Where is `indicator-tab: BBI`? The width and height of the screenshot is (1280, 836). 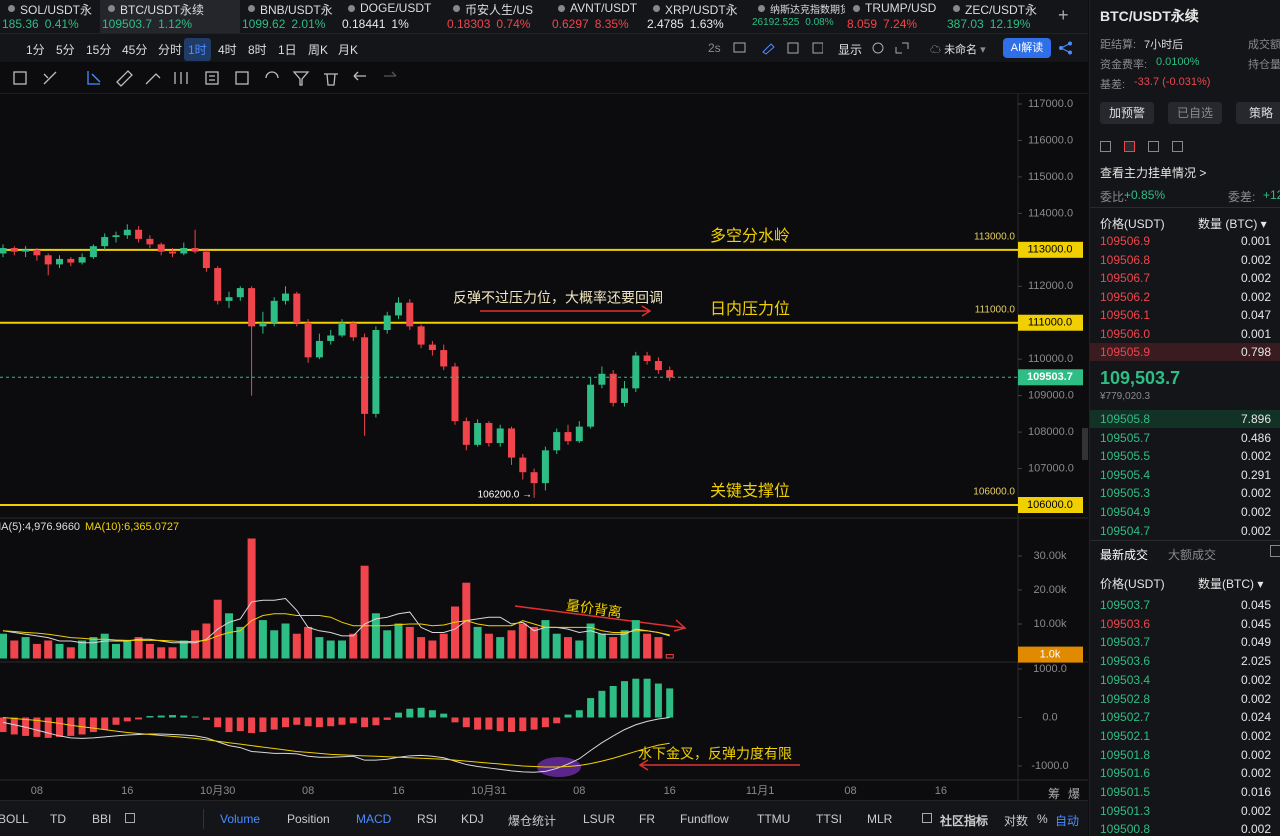 indicator-tab: BBI is located at coordinates (102, 819).